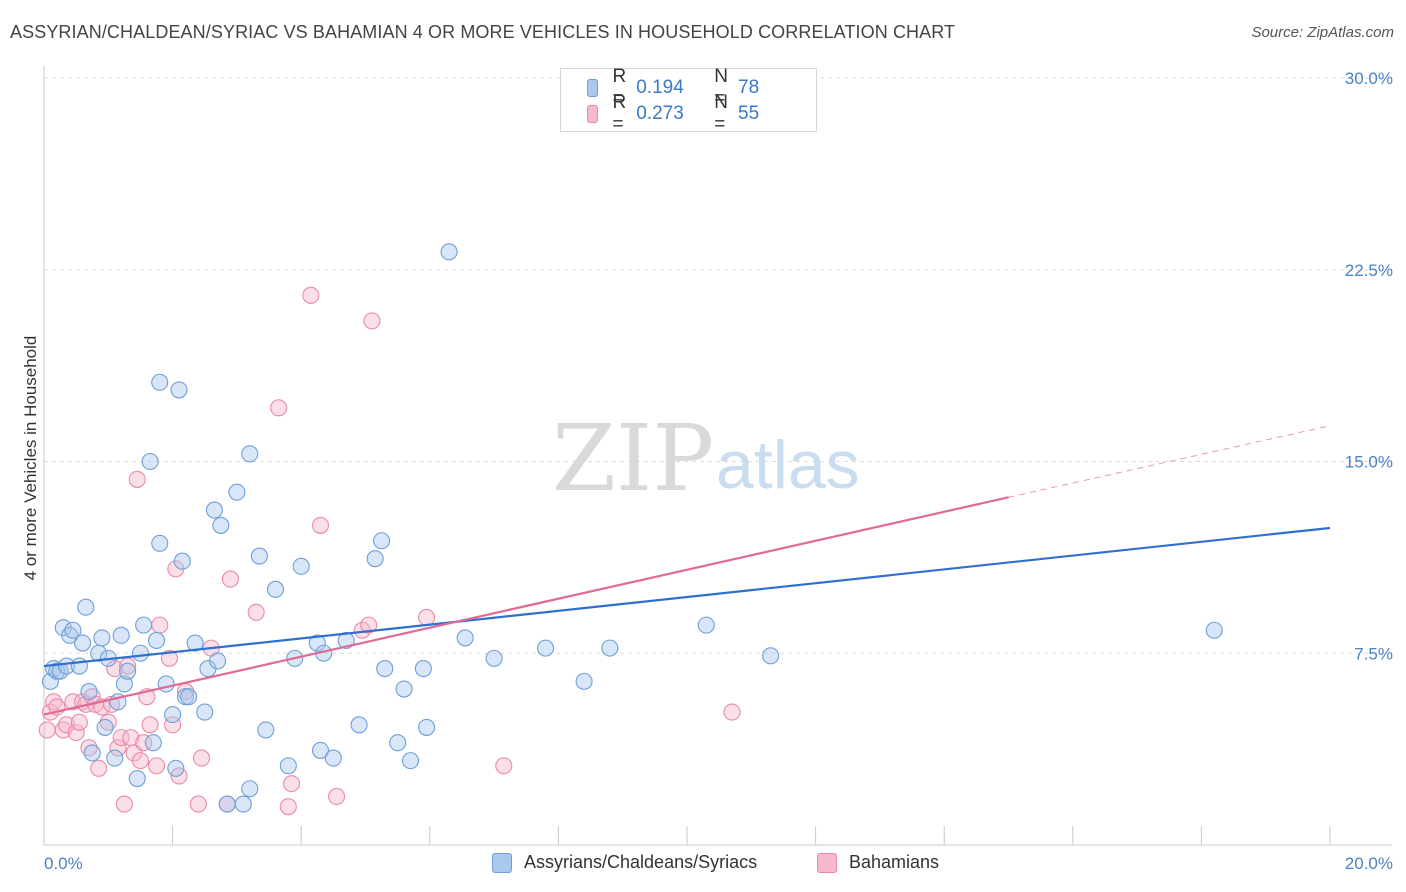 The height and width of the screenshot is (892, 1406). What do you see at coordinates (788, 465) in the screenshot?
I see `watermark-atlas: atlas` at bounding box center [788, 465].